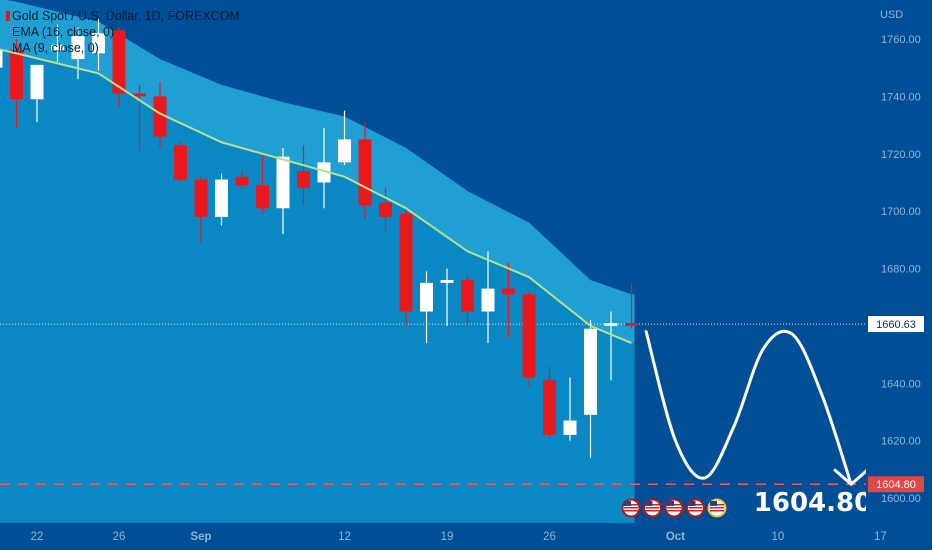 The width and height of the screenshot is (932, 550). Describe the element at coordinates (851, 477) in the screenshot. I see `projection-arrowhead` at that location.